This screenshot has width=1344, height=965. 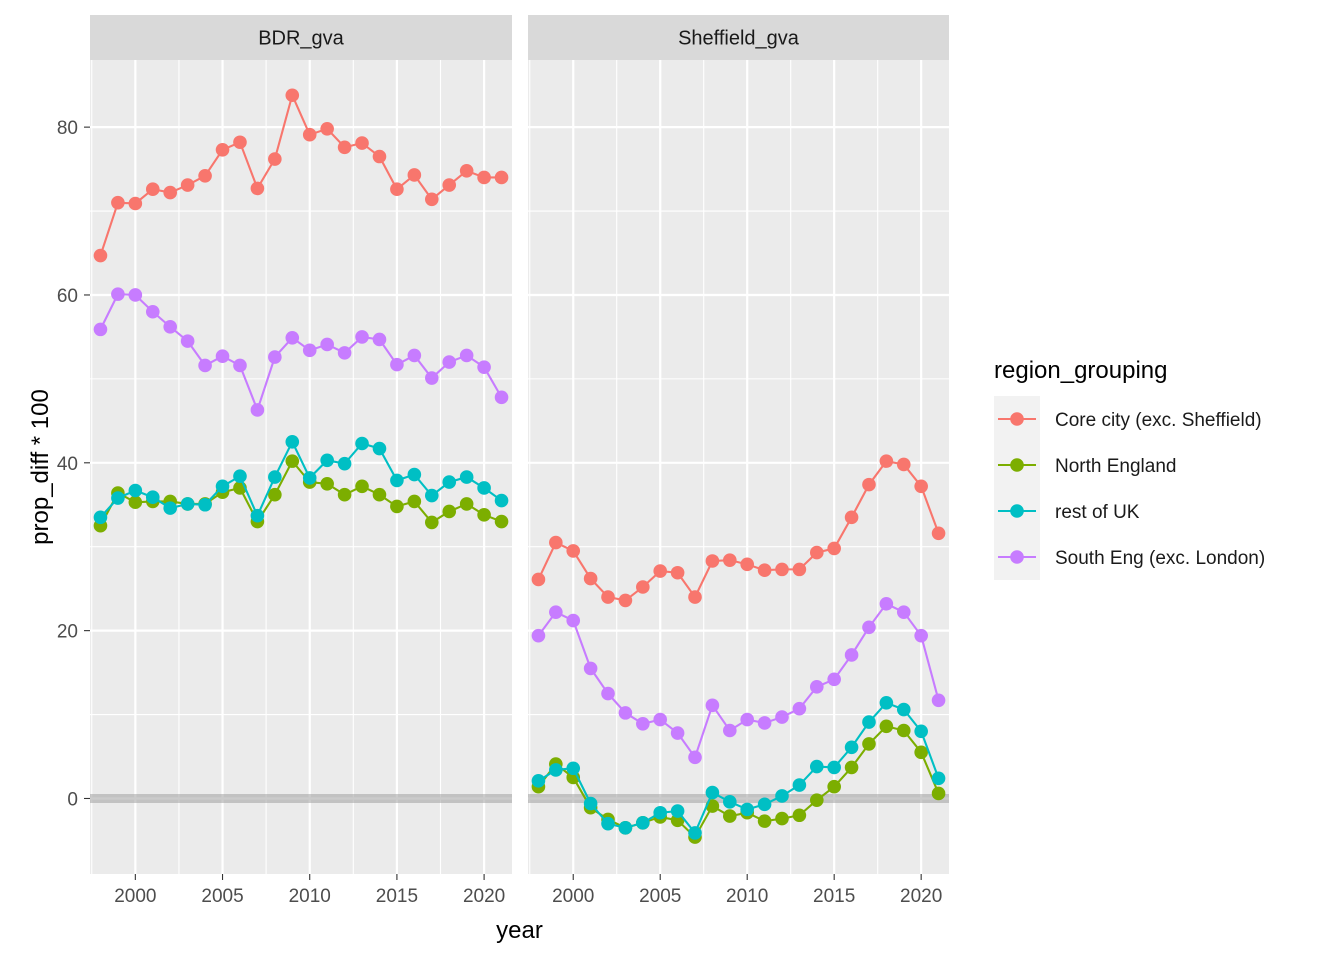 I want to click on y-tick-label: 0, so click(x=72, y=799).